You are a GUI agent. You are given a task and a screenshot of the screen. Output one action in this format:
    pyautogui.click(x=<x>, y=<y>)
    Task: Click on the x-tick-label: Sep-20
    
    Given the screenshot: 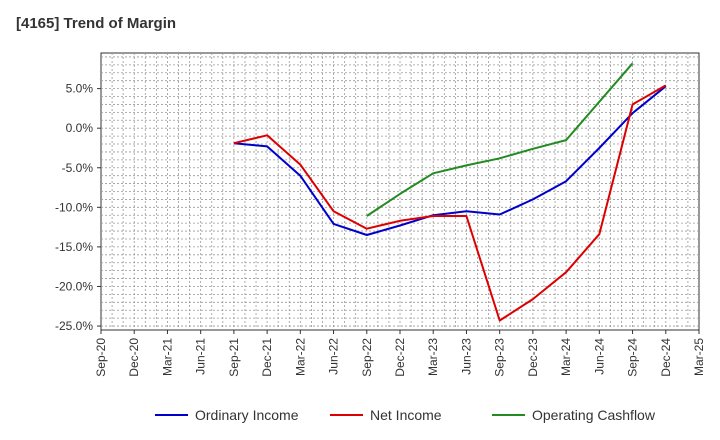 What is the action you would take?
    pyautogui.click(x=101, y=357)
    